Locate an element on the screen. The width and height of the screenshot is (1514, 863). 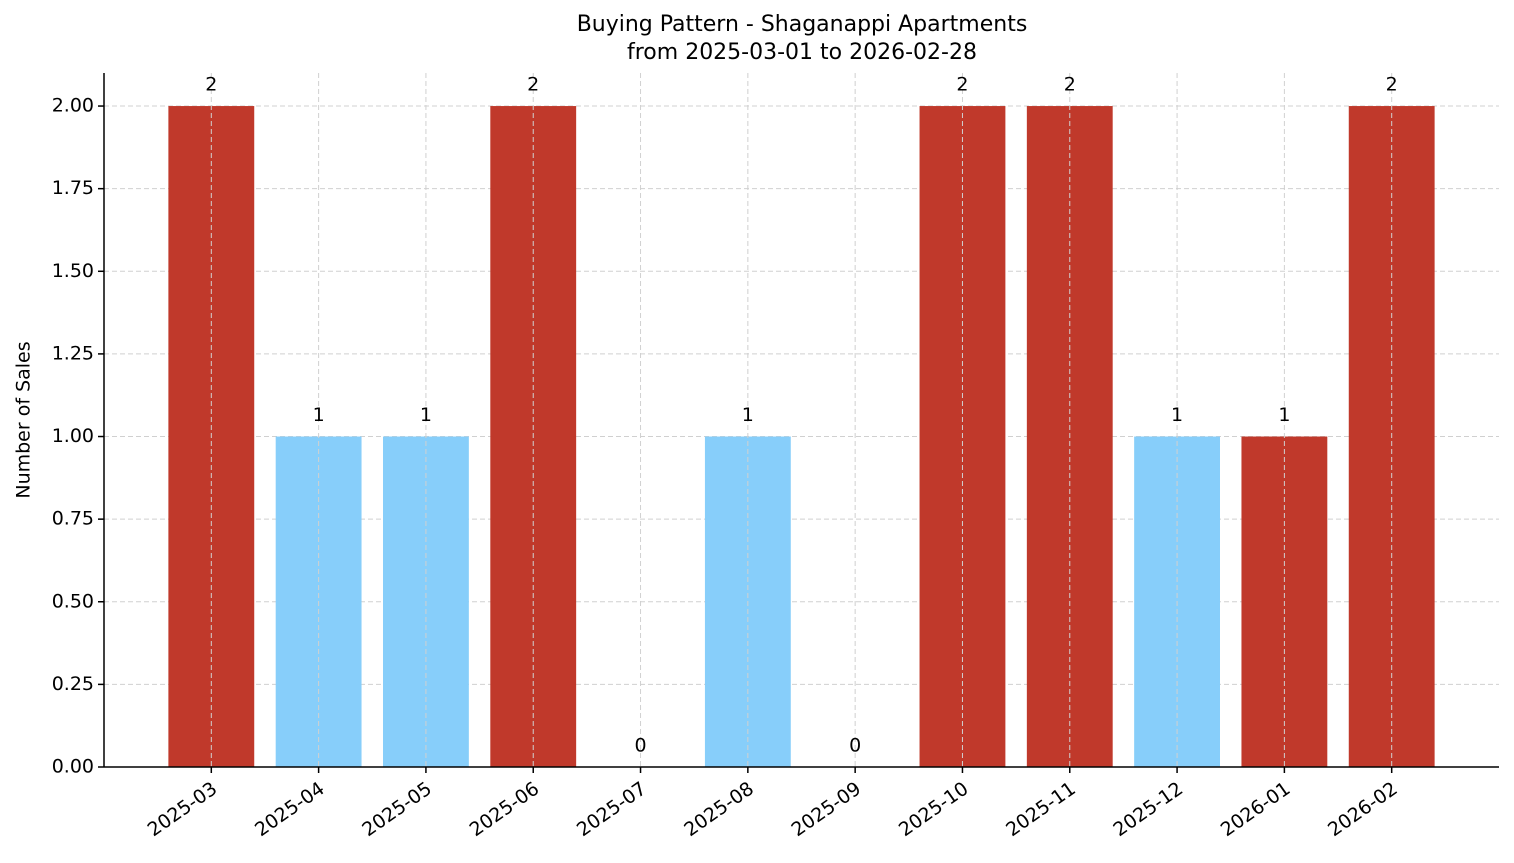
x-tick-label: 2025-04 is located at coordinates (290, 810).